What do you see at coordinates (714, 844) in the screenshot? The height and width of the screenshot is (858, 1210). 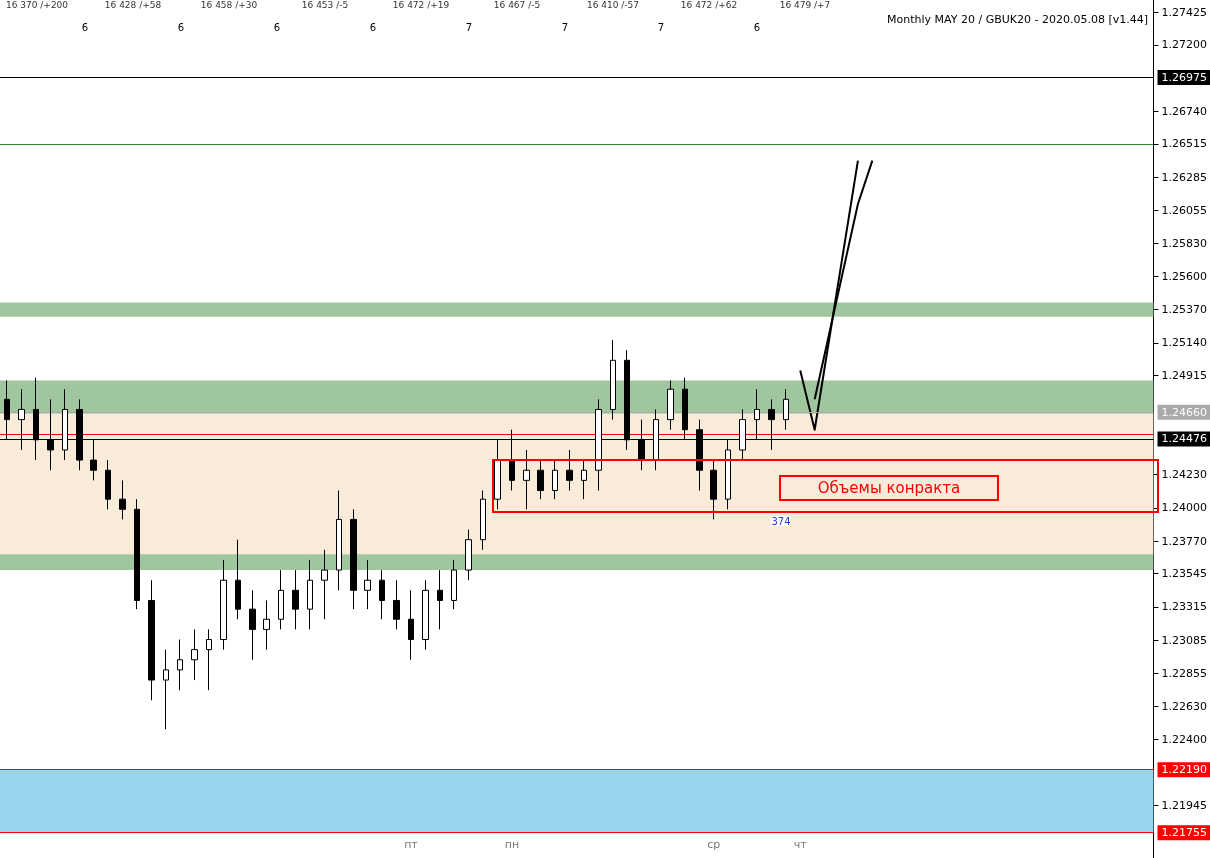 I see `x-tick-label: ср` at bounding box center [714, 844].